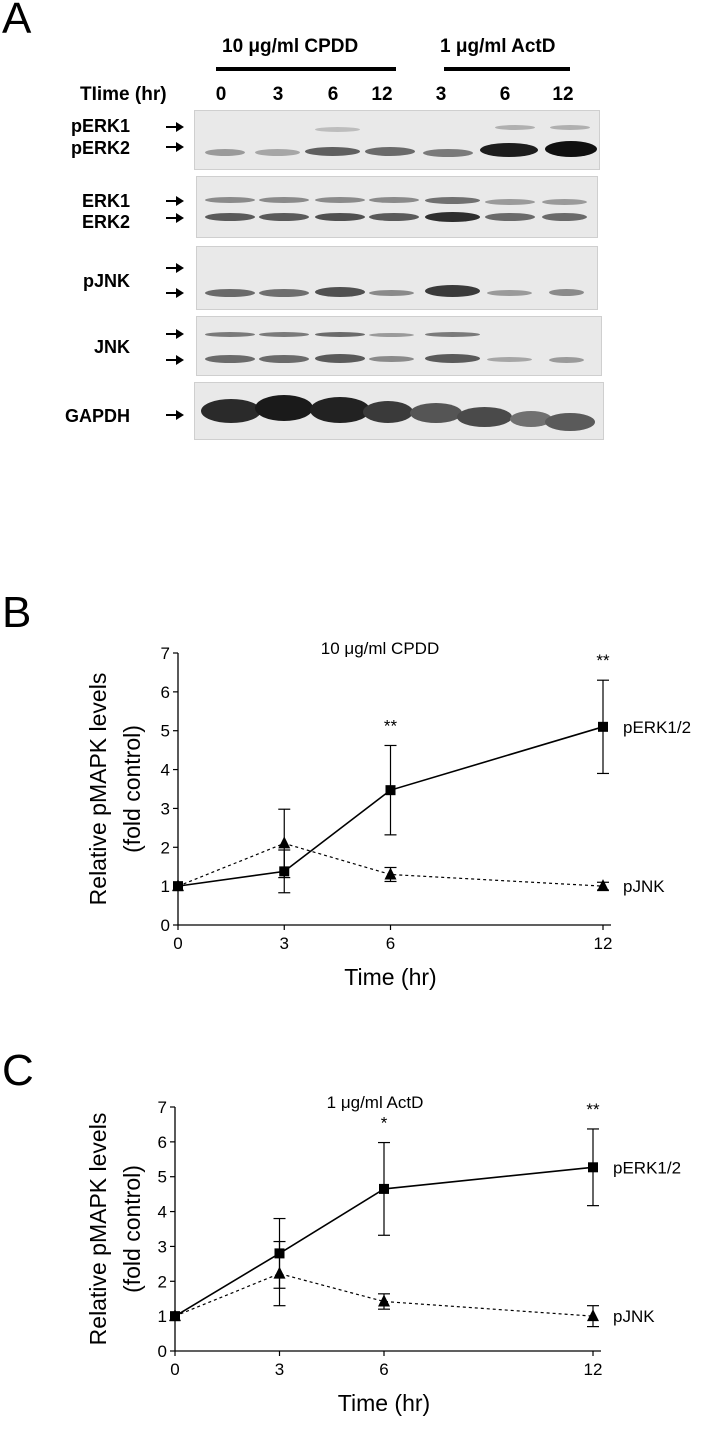 This screenshot has height=1447, width=706. What do you see at coordinates (399, 411) in the screenshot?
I see `blot-strip-gapdh` at bounding box center [399, 411].